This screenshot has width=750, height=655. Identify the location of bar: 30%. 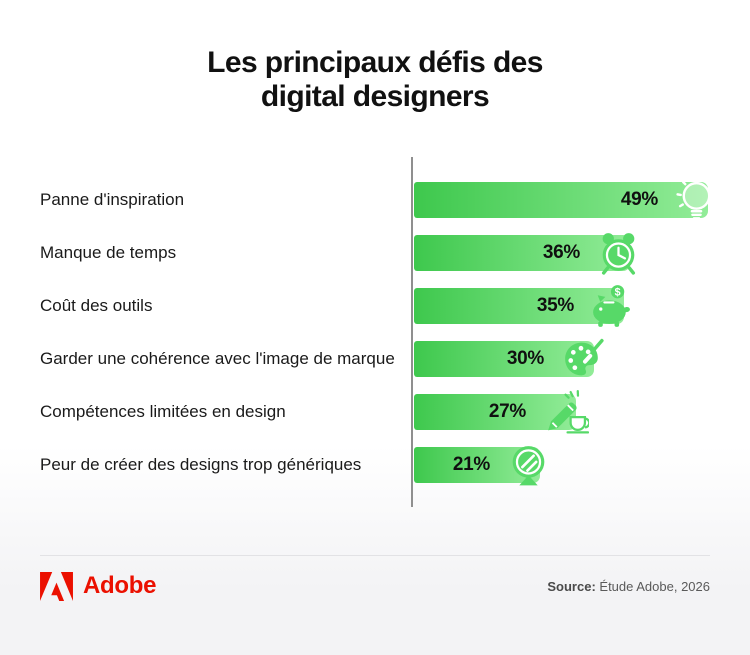
(509, 357).